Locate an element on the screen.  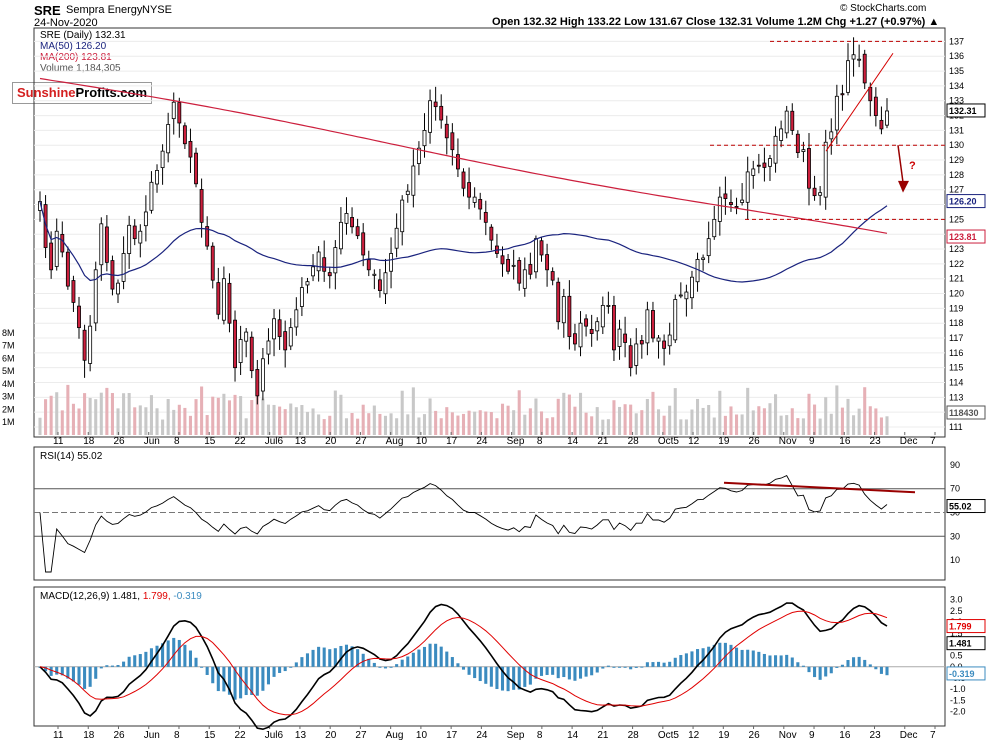
rsi-tick-label: 70 is located at coordinates (955, 489).